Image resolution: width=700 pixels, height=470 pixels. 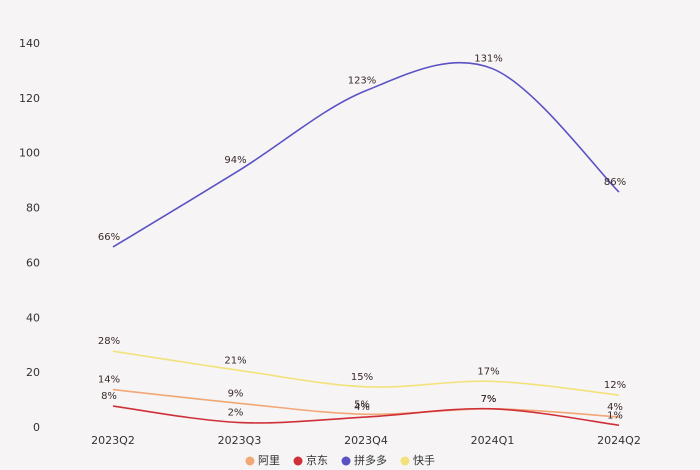 What do you see at coordinates (109, 380) in the screenshot?
I see `value-label: 14%` at bounding box center [109, 380].